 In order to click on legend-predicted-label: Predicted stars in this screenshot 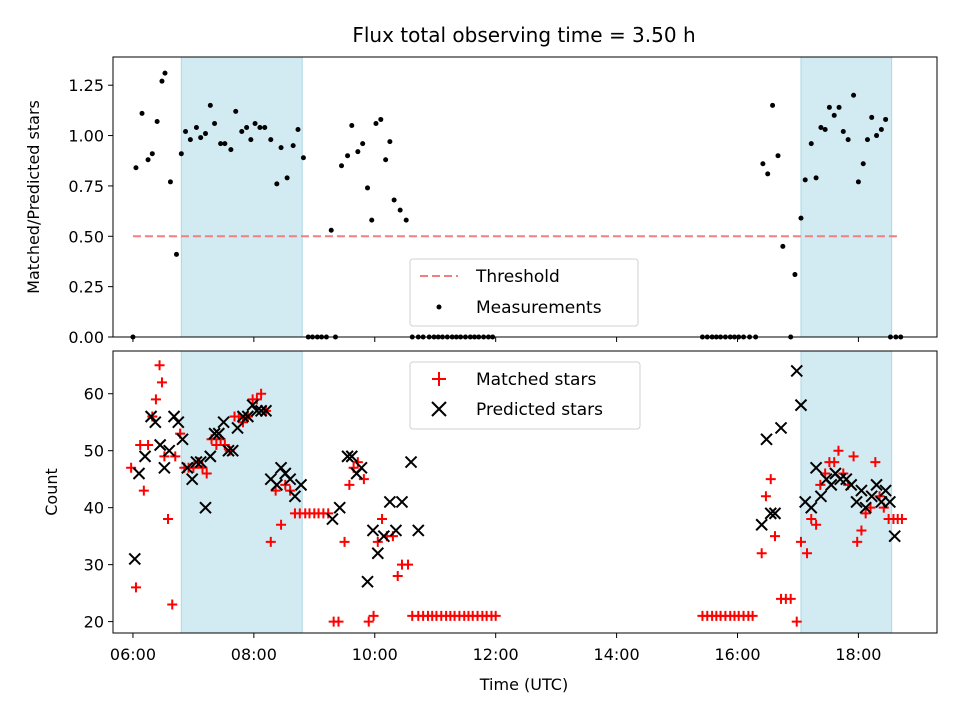, I will do `click(539, 410)`.